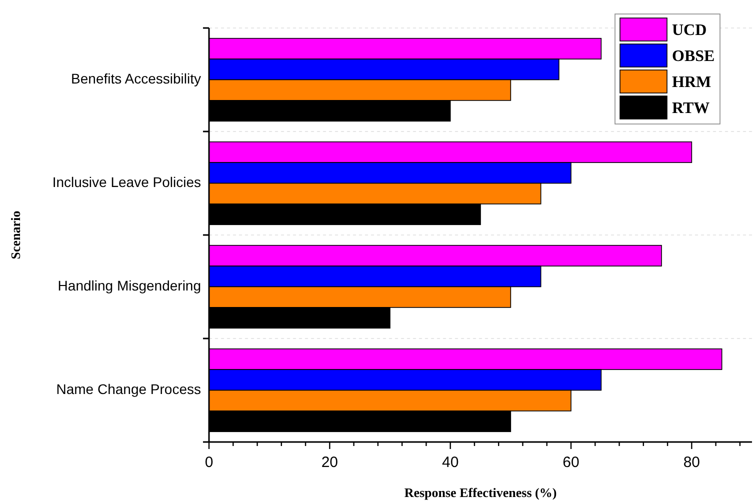  What do you see at coordinates (693, 56) in the screenshot?
I see `legend-label: OBSE` at bounding box center [693, 56].